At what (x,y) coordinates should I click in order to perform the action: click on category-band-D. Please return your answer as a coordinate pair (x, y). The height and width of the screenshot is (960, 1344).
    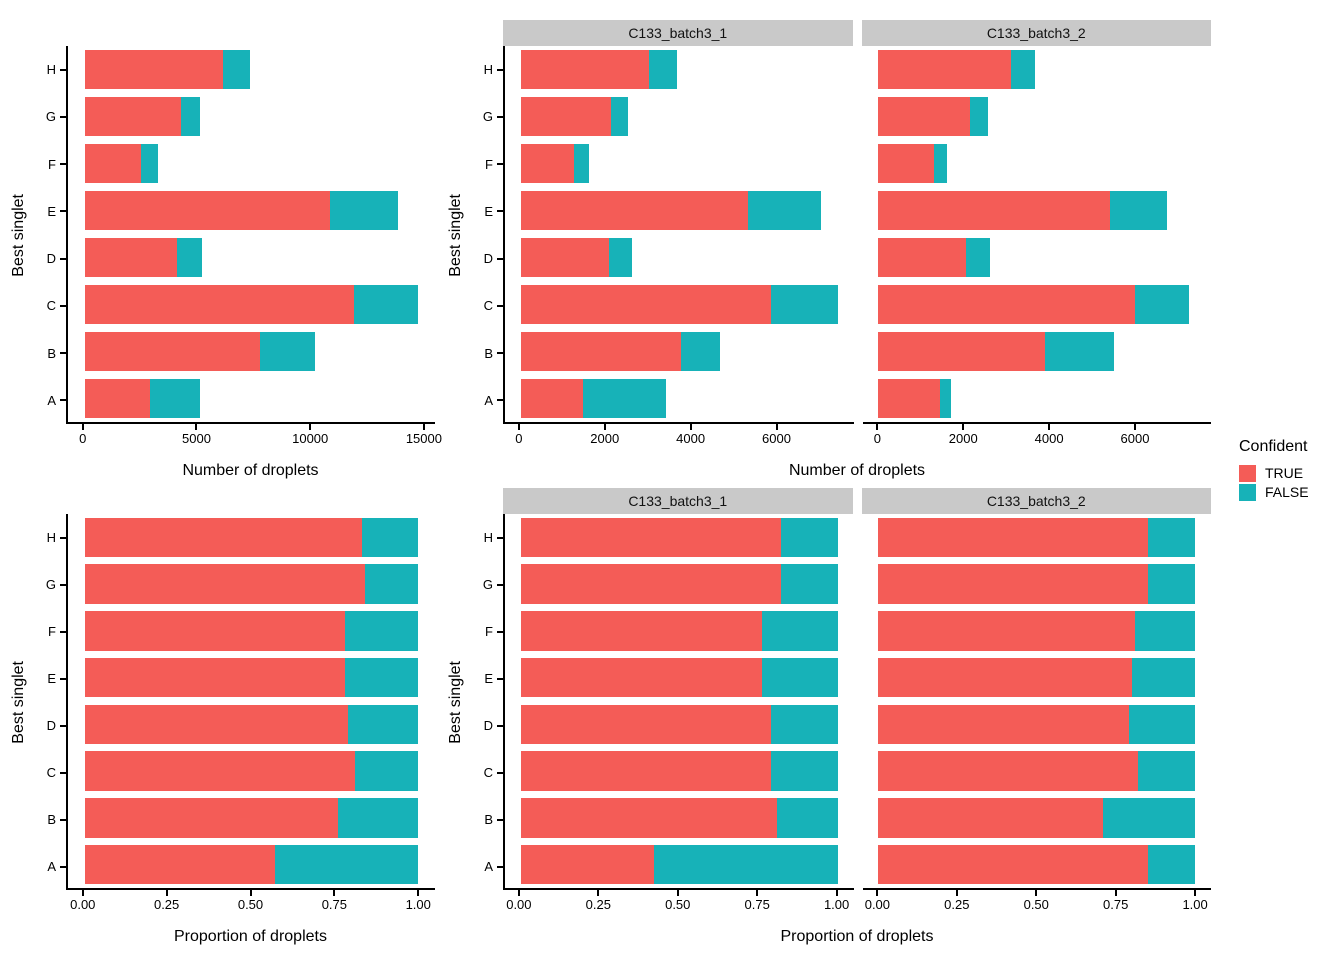
    Looking at the image, I should click on (251, 257).